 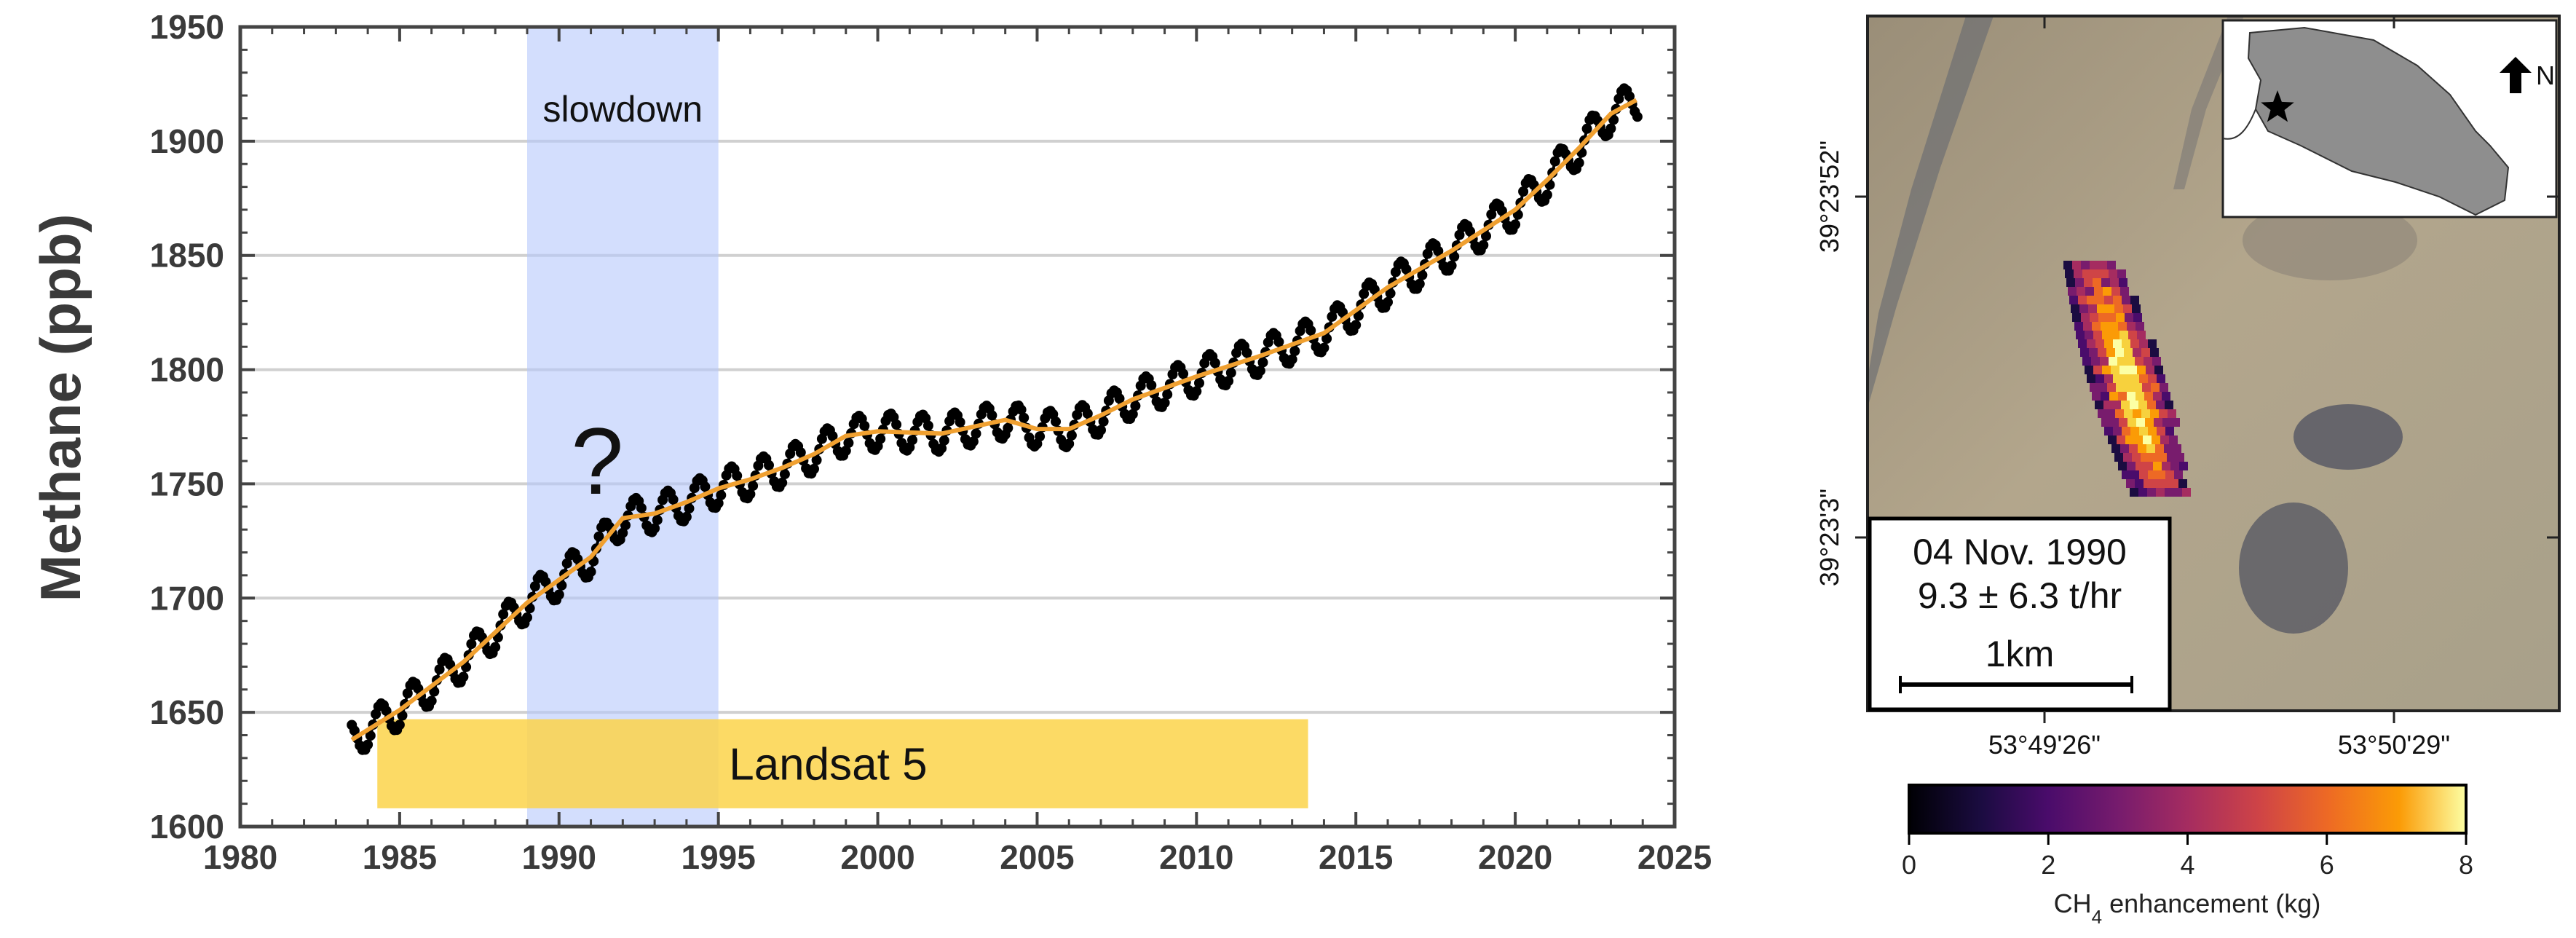 What do you see at coordinates (187, 141) in the screenshot?
I see `y-tick-label-1900: 1900` at bounding box center [187, 141].